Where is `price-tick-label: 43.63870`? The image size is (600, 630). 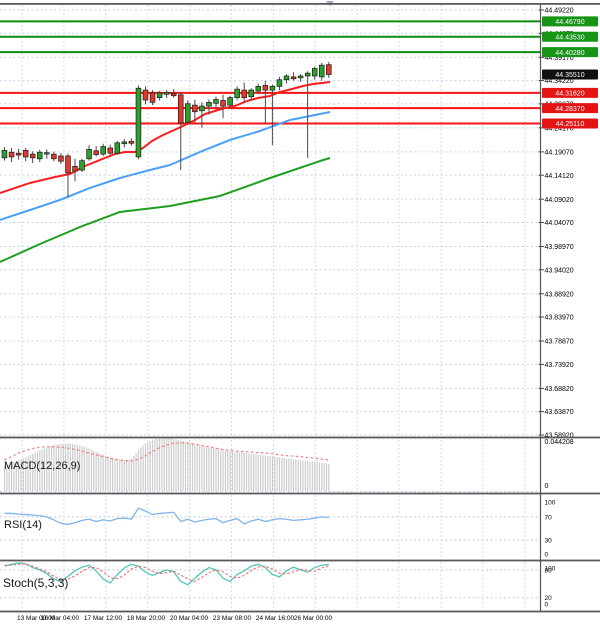
price-tick-label: 43.63870 is located at coordinates (559, 412).